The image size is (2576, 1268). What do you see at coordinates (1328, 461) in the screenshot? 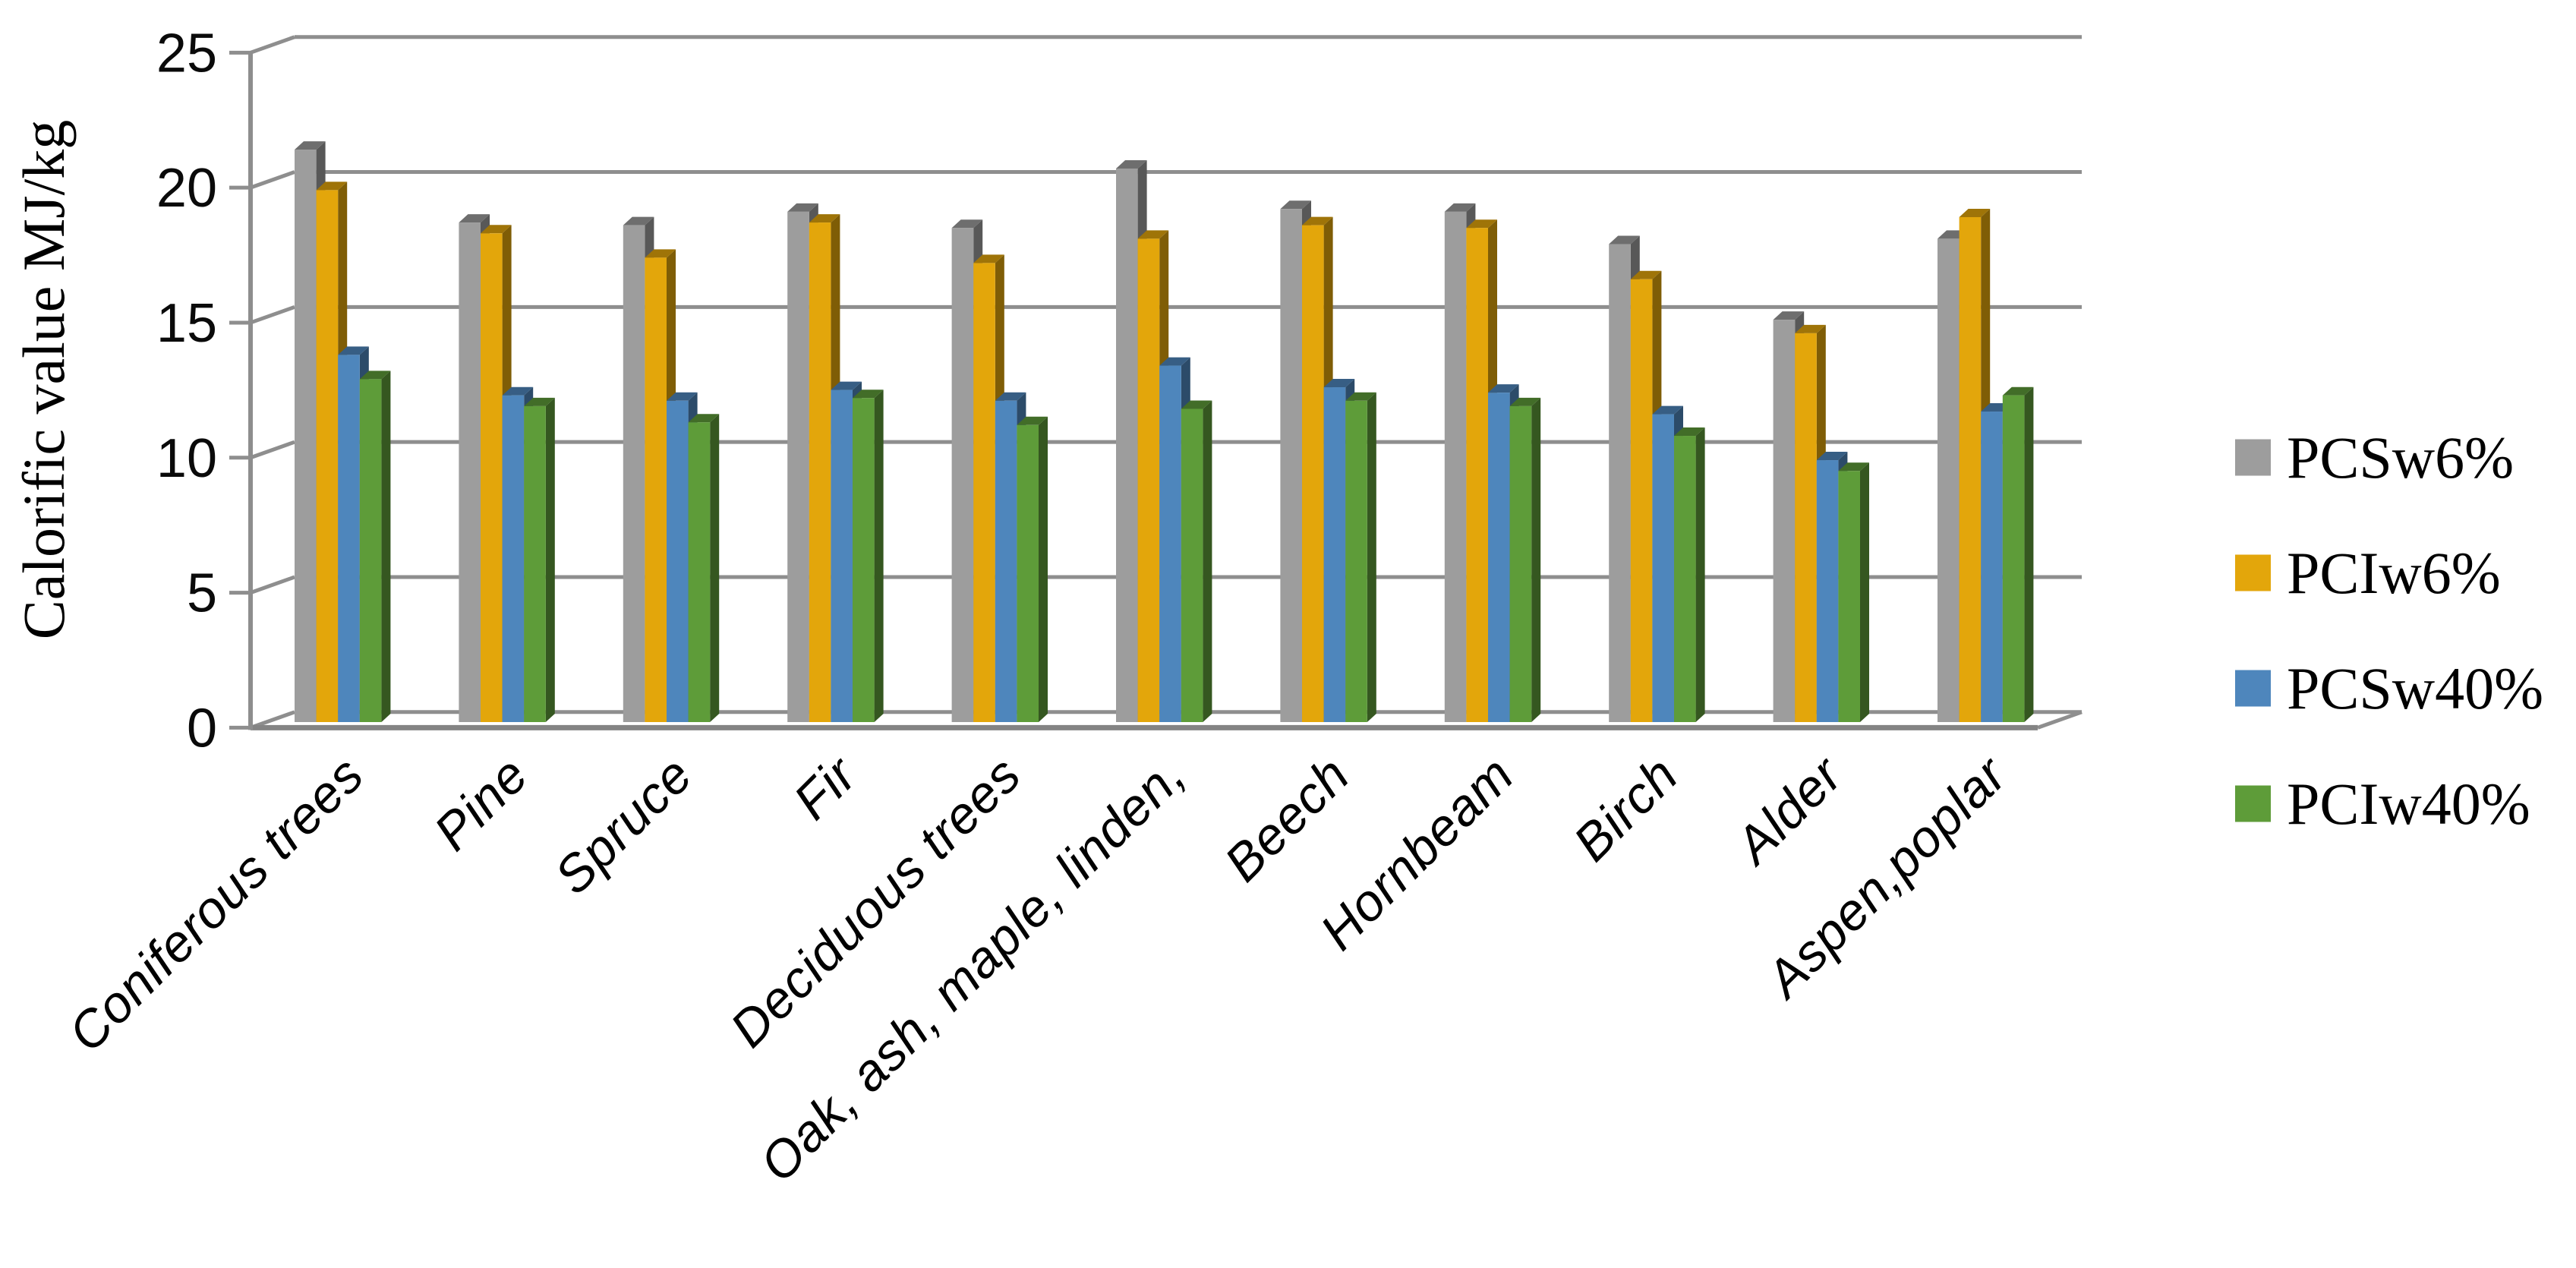
I see `bar-group-beech` at bounding box center [1328, 461].